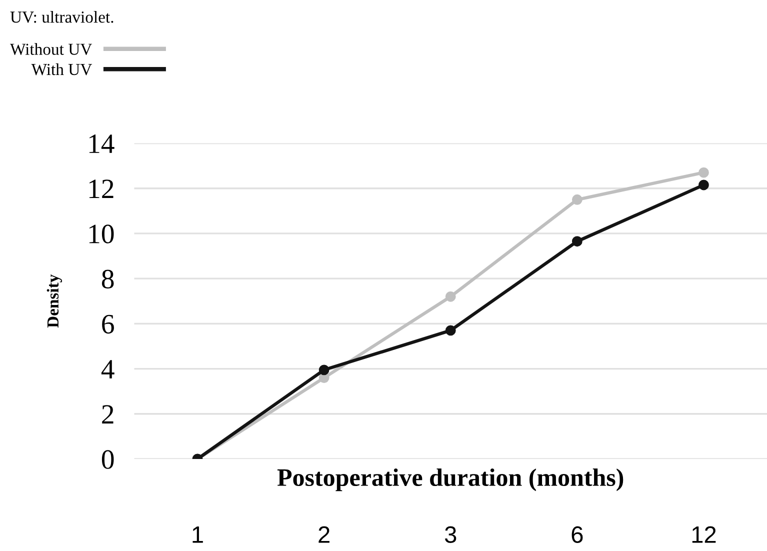  Describe the element at coordinates (61, 69) in the screenshot. I see `legend-label: With UV` at that location.